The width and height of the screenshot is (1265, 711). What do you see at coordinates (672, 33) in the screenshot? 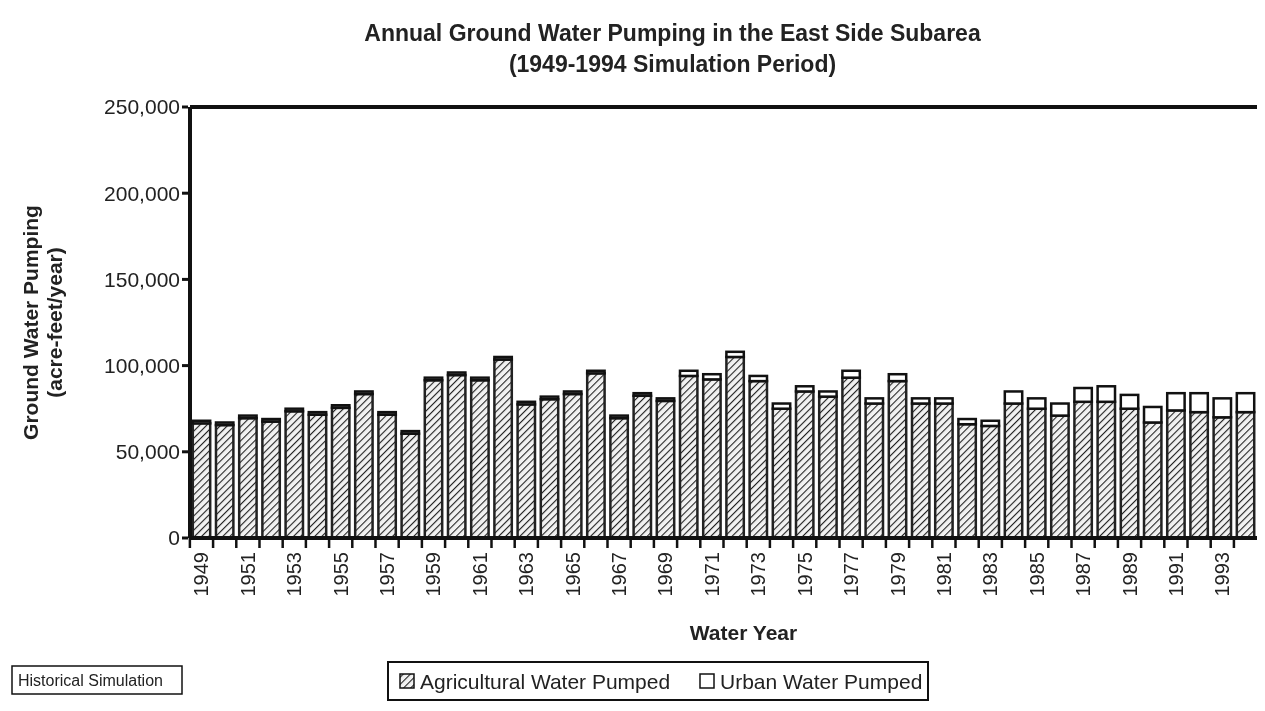
I see `chart-title: Annual Ground Water Pumping in the East Side Subarea` at bounding box center [672, 33].